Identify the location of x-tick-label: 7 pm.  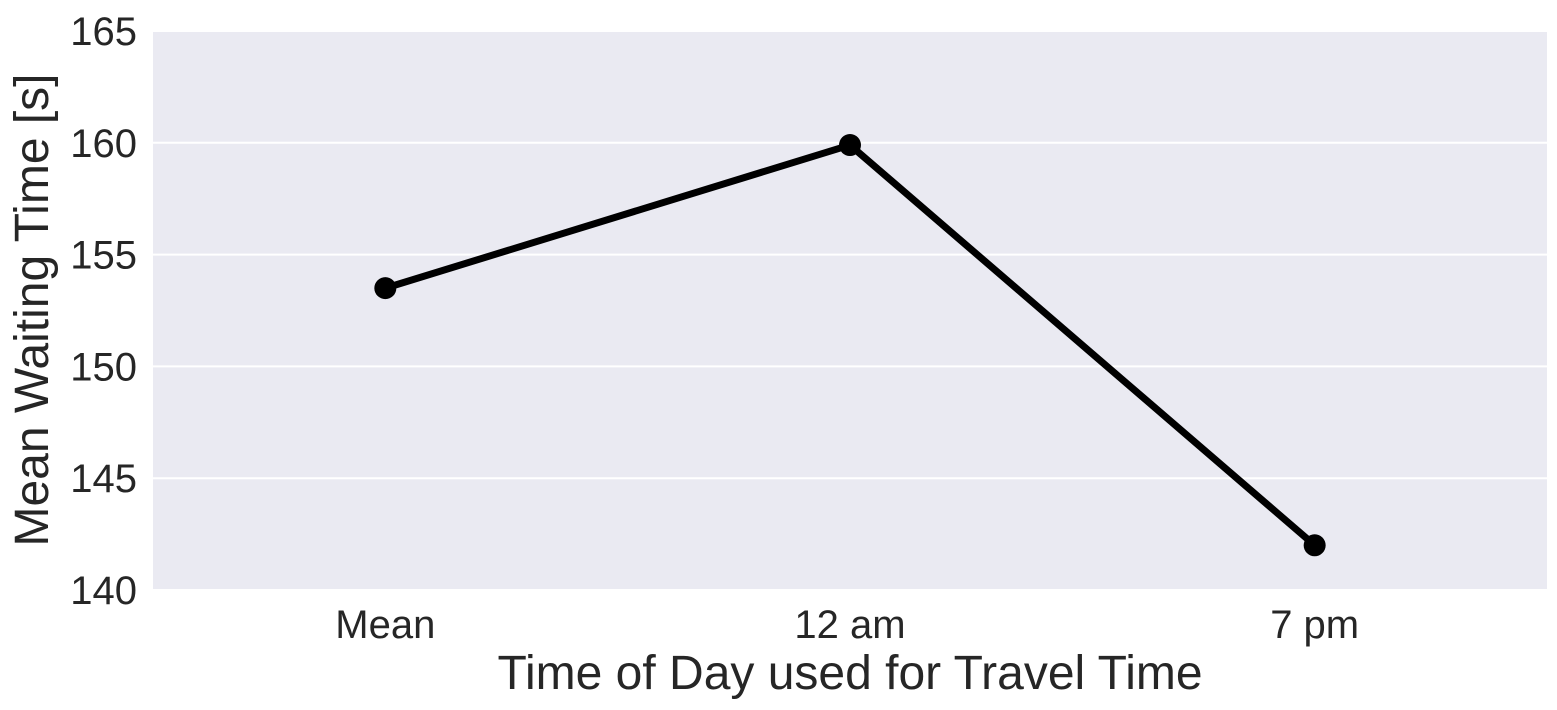
(1314, 625).